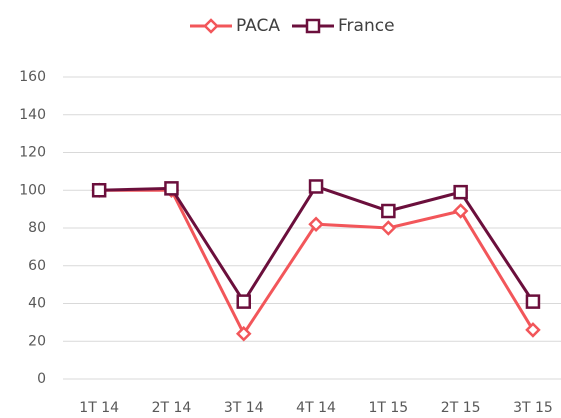 This screenshot has width=561, height=418. I want to click on y-tick-label: 140, so click(32, 115).